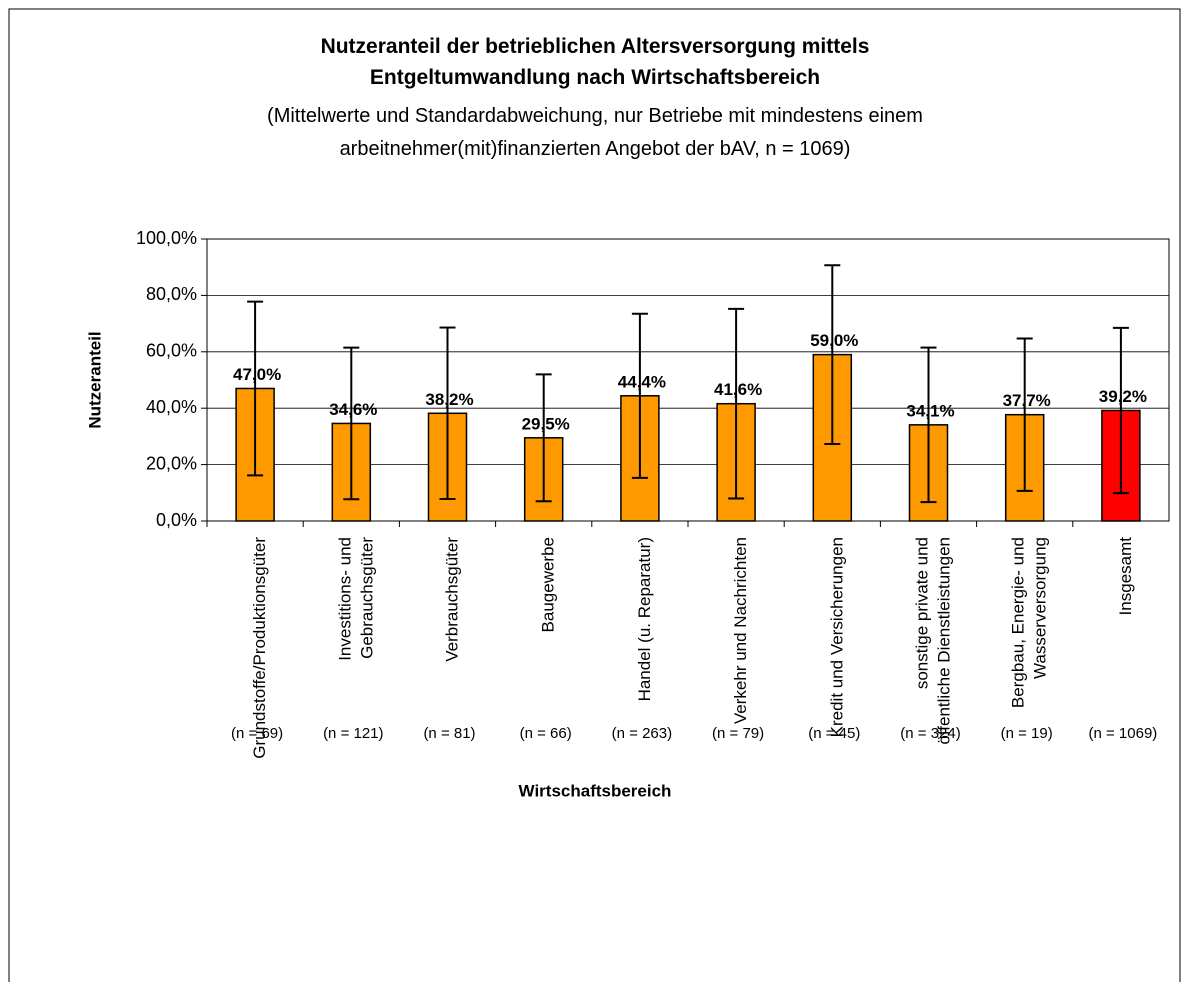  What do you see at coordinates (922, 613) in the screenshot?
I see `x-tick-label-line: sonstige private und` at bounding box center [922, 613].